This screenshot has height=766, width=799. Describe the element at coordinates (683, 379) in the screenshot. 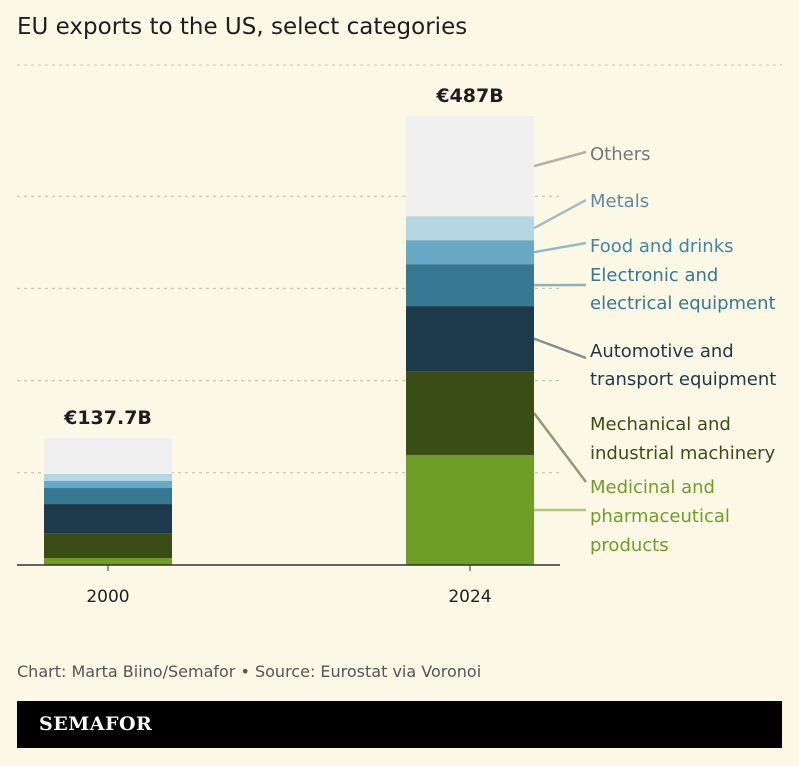

I see `series-label: transport equipment` at that location.